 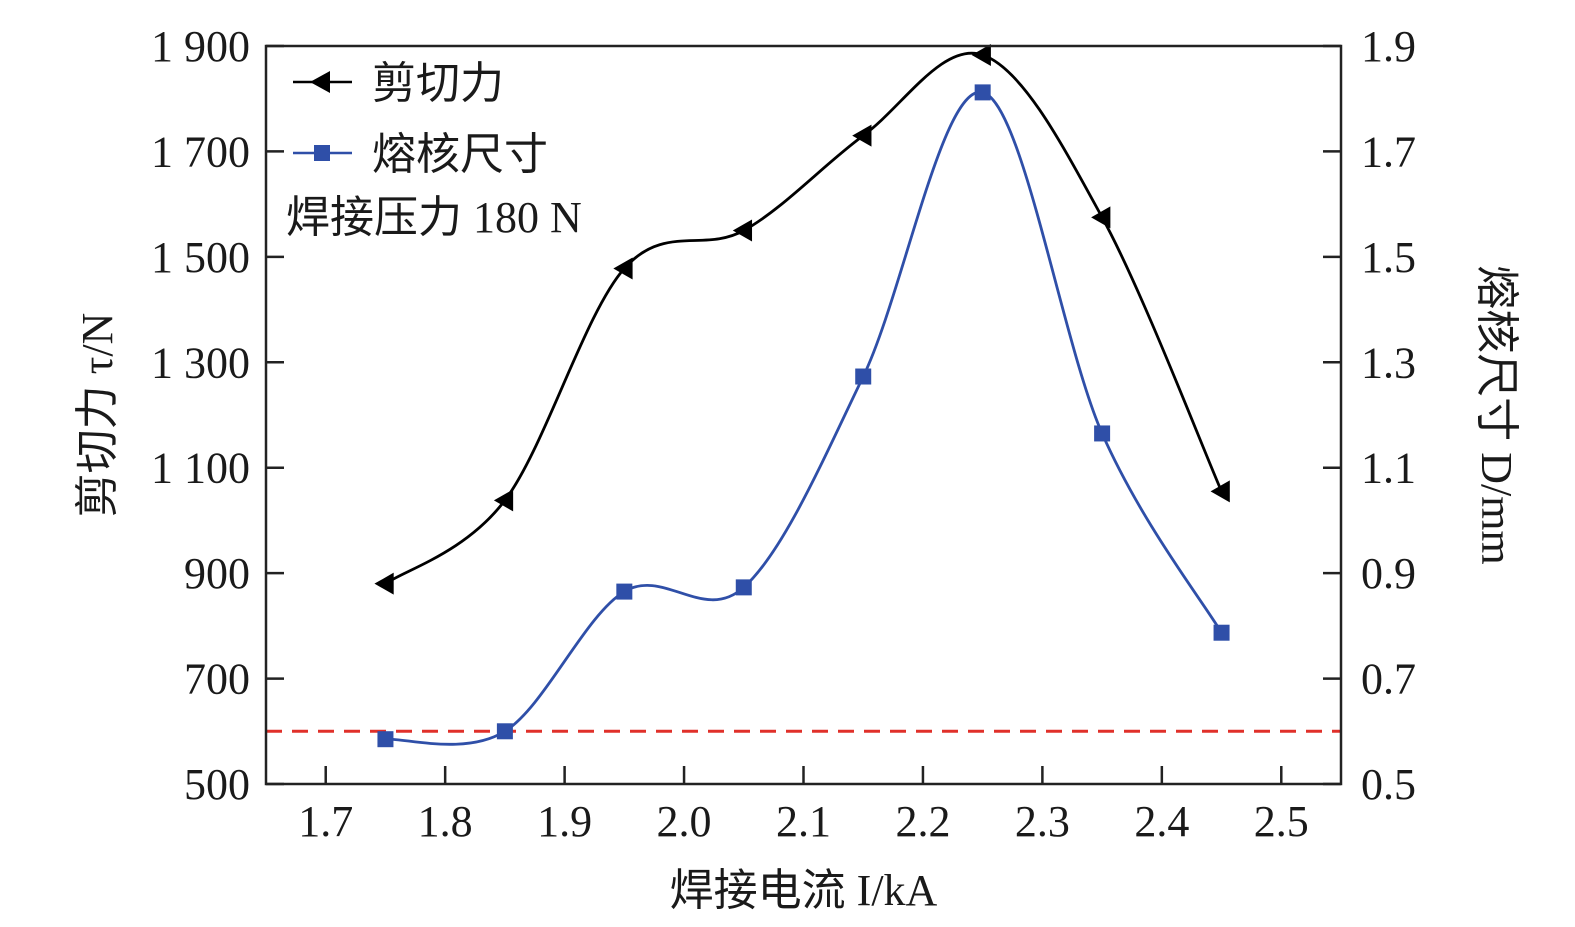 What do you see at coordinates (445, 821) in the screenshot?
I see `x-tick-label: 1.8` at bounding box center [445, 821].